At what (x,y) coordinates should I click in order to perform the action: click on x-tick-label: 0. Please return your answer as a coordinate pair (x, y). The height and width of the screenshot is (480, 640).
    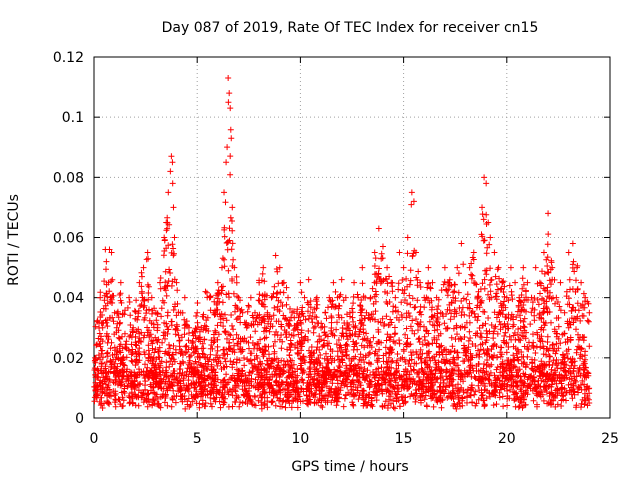
    Looking at the image, I should click on (94, 439).